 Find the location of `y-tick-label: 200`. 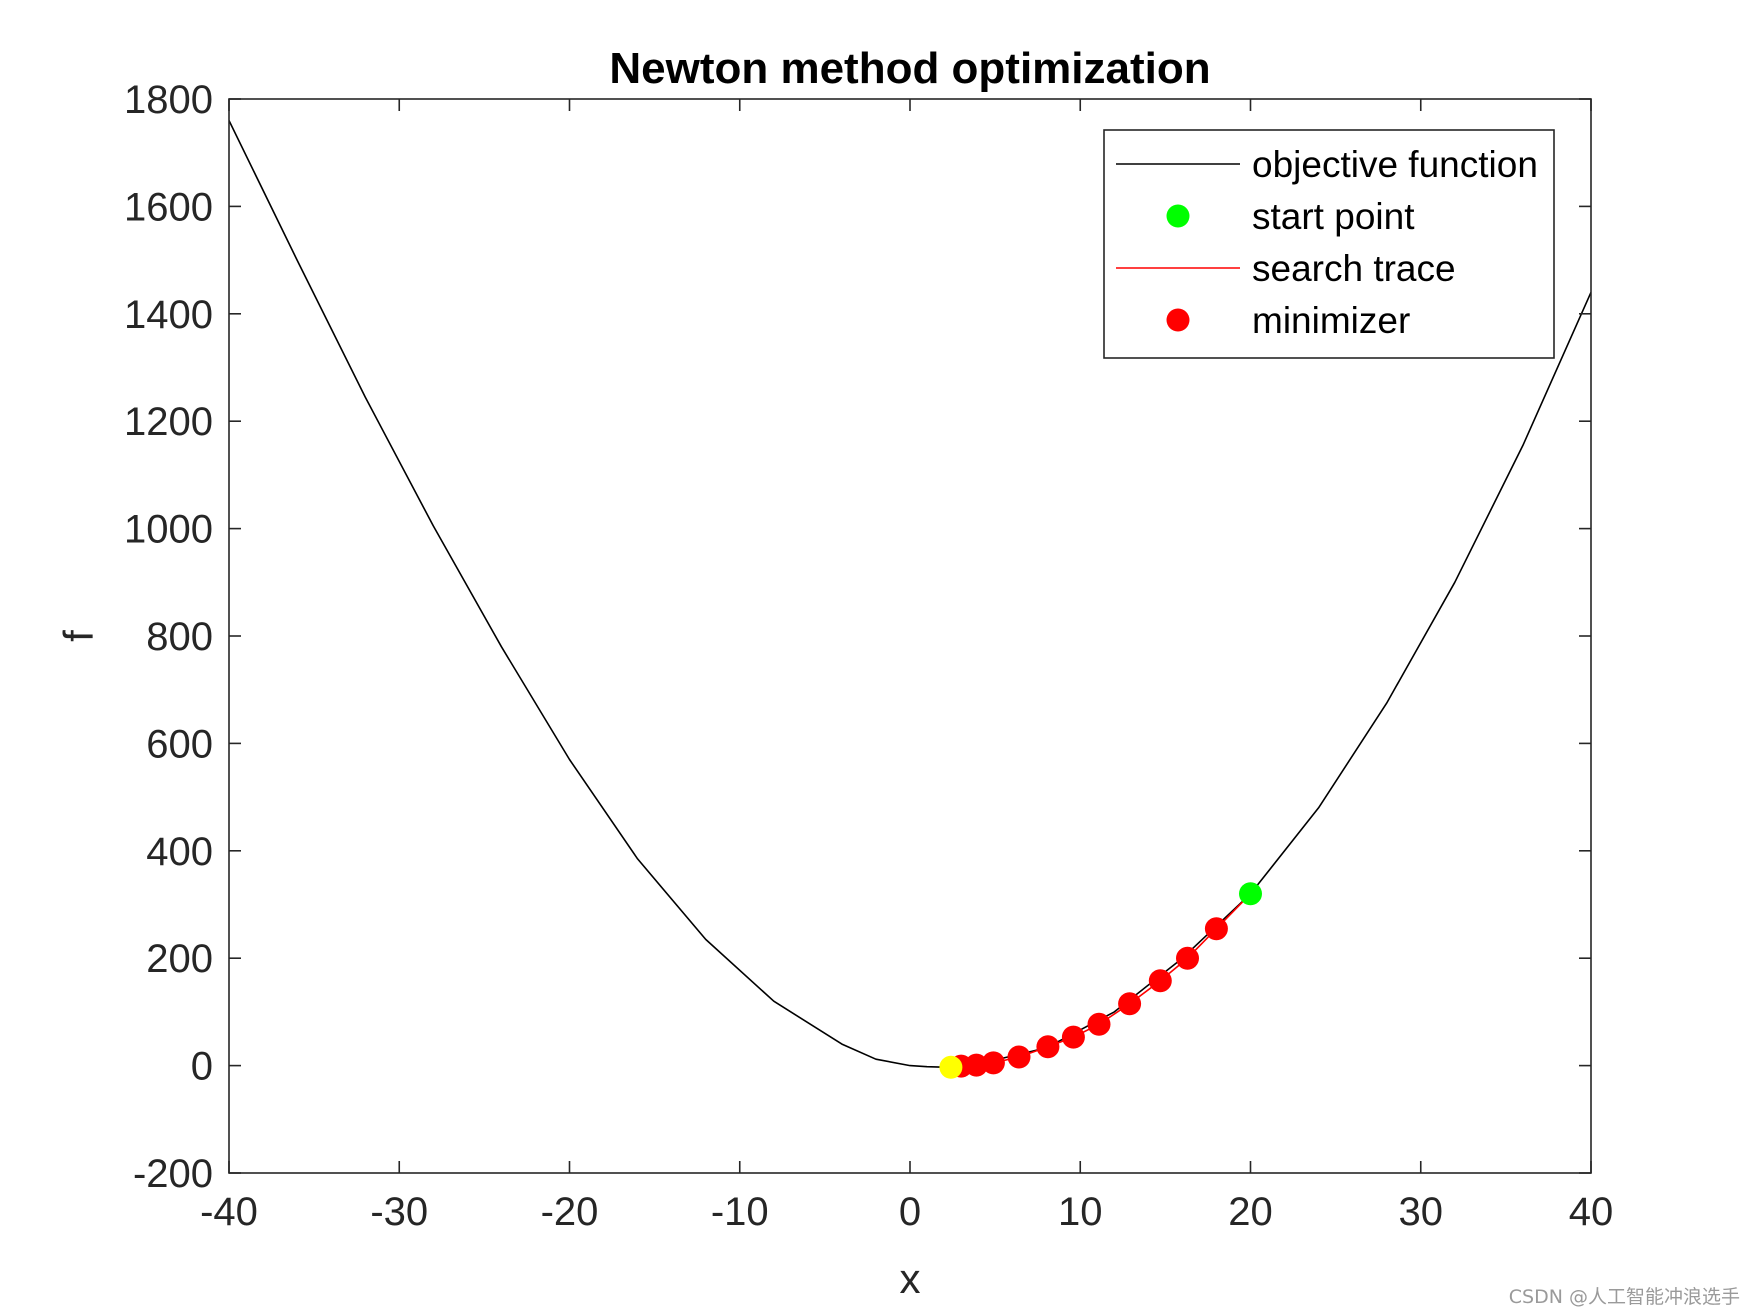

y-tick-label: 200 is located at coordinates (179, 959).